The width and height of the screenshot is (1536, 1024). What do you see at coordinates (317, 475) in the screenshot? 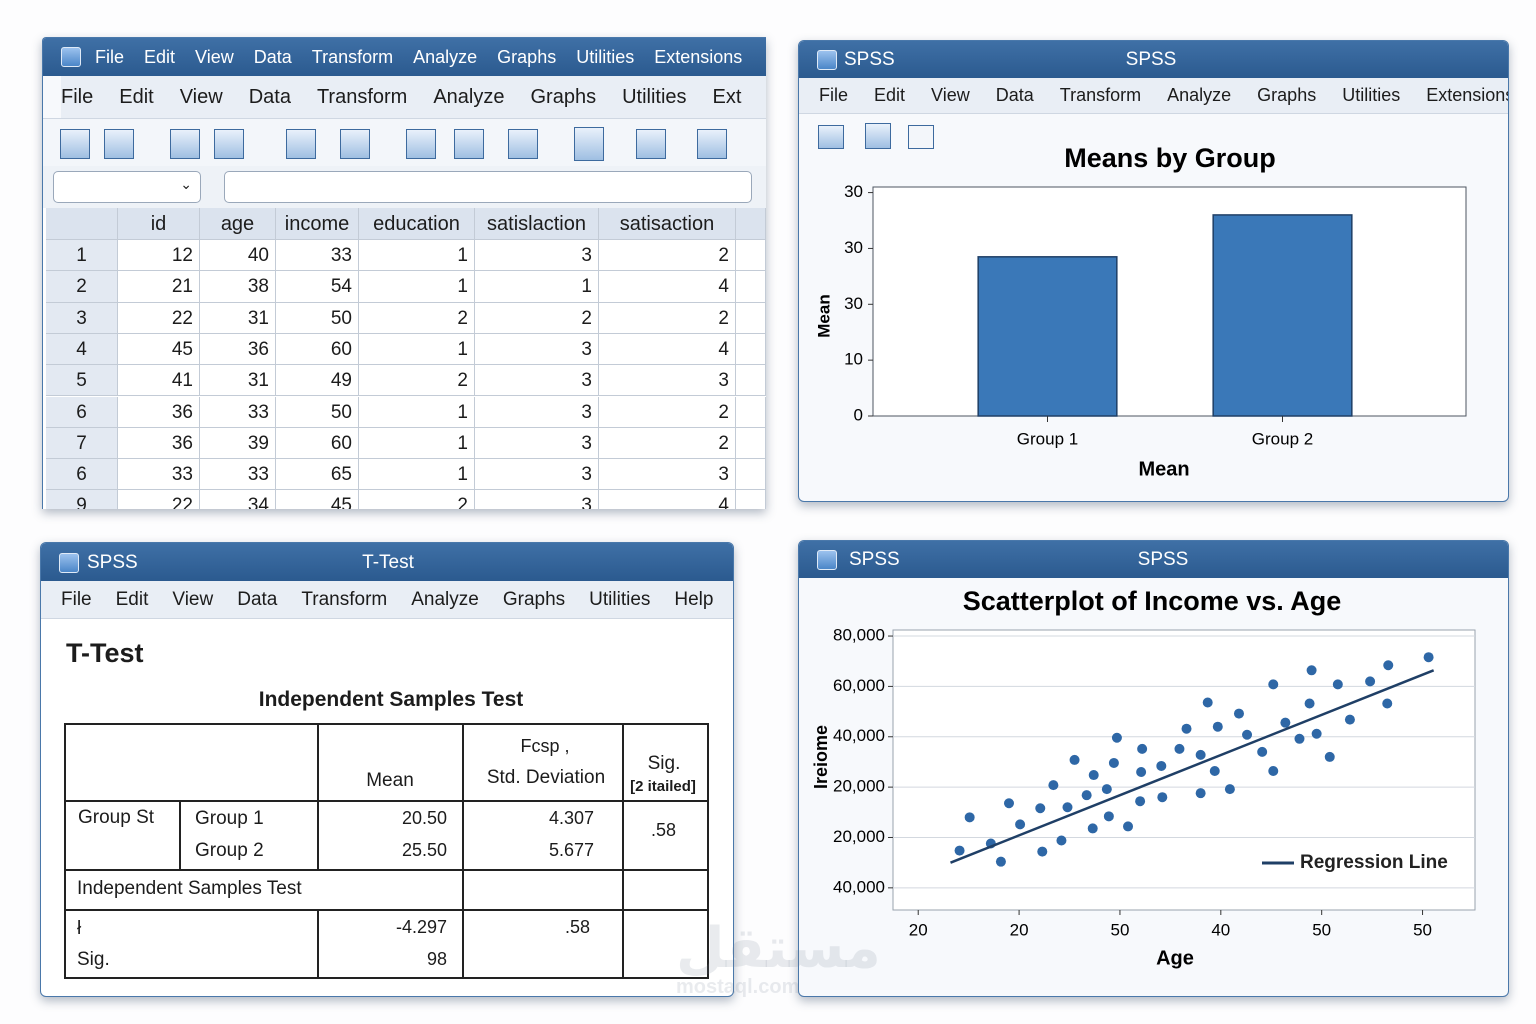
I see `data-cell: 65` at bounding box center [317, 475].